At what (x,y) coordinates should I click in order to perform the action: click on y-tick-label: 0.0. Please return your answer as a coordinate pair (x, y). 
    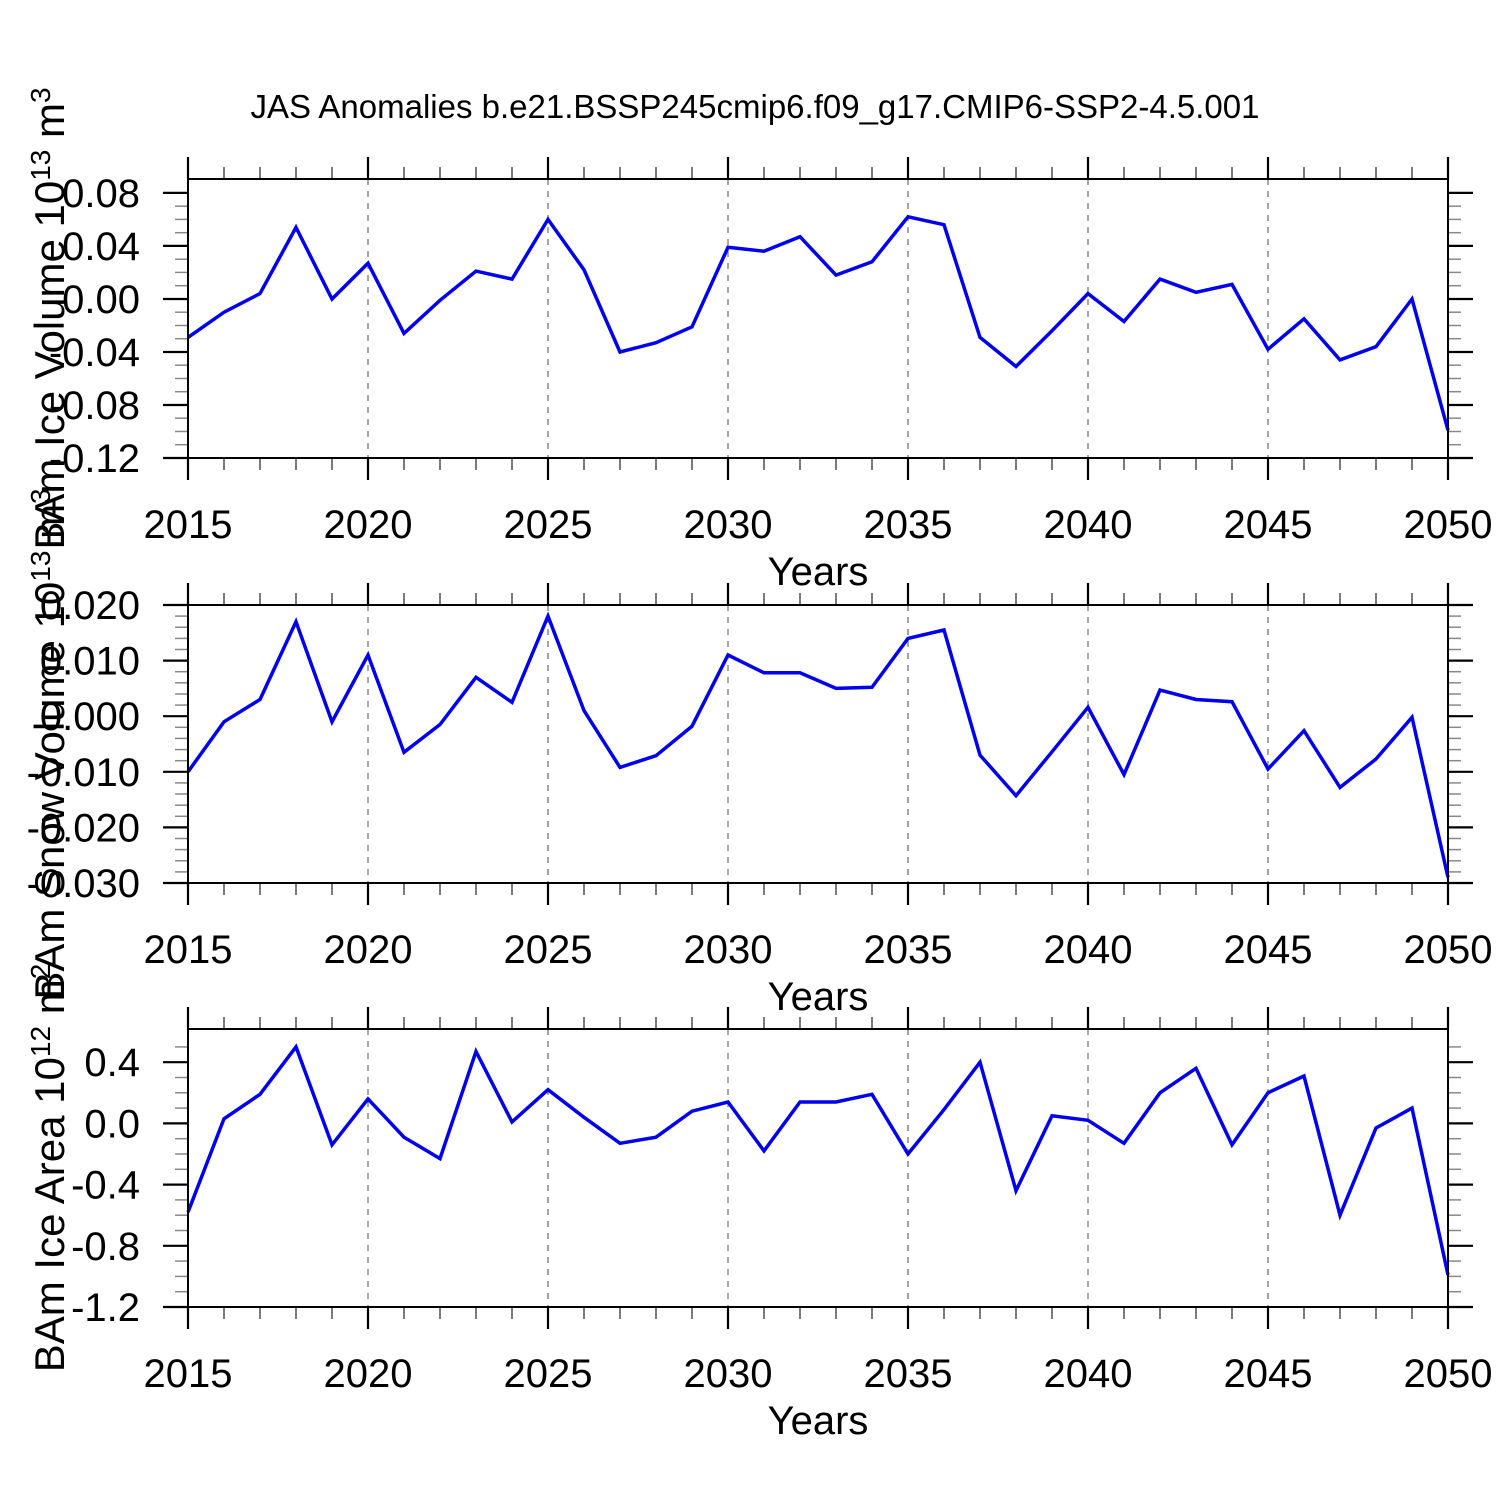
    Looking at the image, I should click on (112, 1124).